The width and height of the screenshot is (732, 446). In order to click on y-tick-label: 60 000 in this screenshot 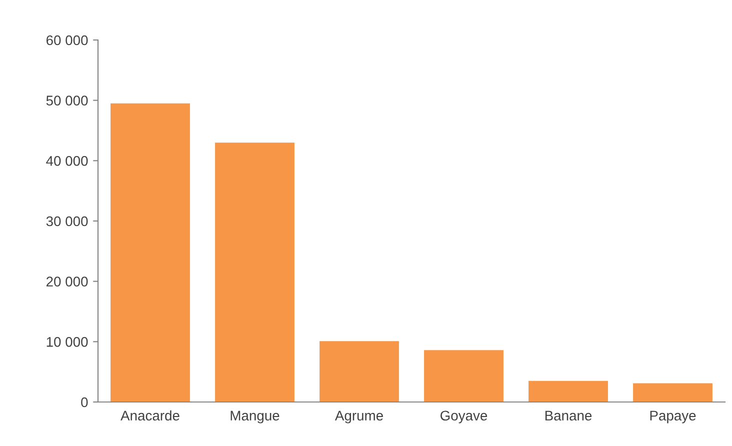, I will do `click(67, 40)`.